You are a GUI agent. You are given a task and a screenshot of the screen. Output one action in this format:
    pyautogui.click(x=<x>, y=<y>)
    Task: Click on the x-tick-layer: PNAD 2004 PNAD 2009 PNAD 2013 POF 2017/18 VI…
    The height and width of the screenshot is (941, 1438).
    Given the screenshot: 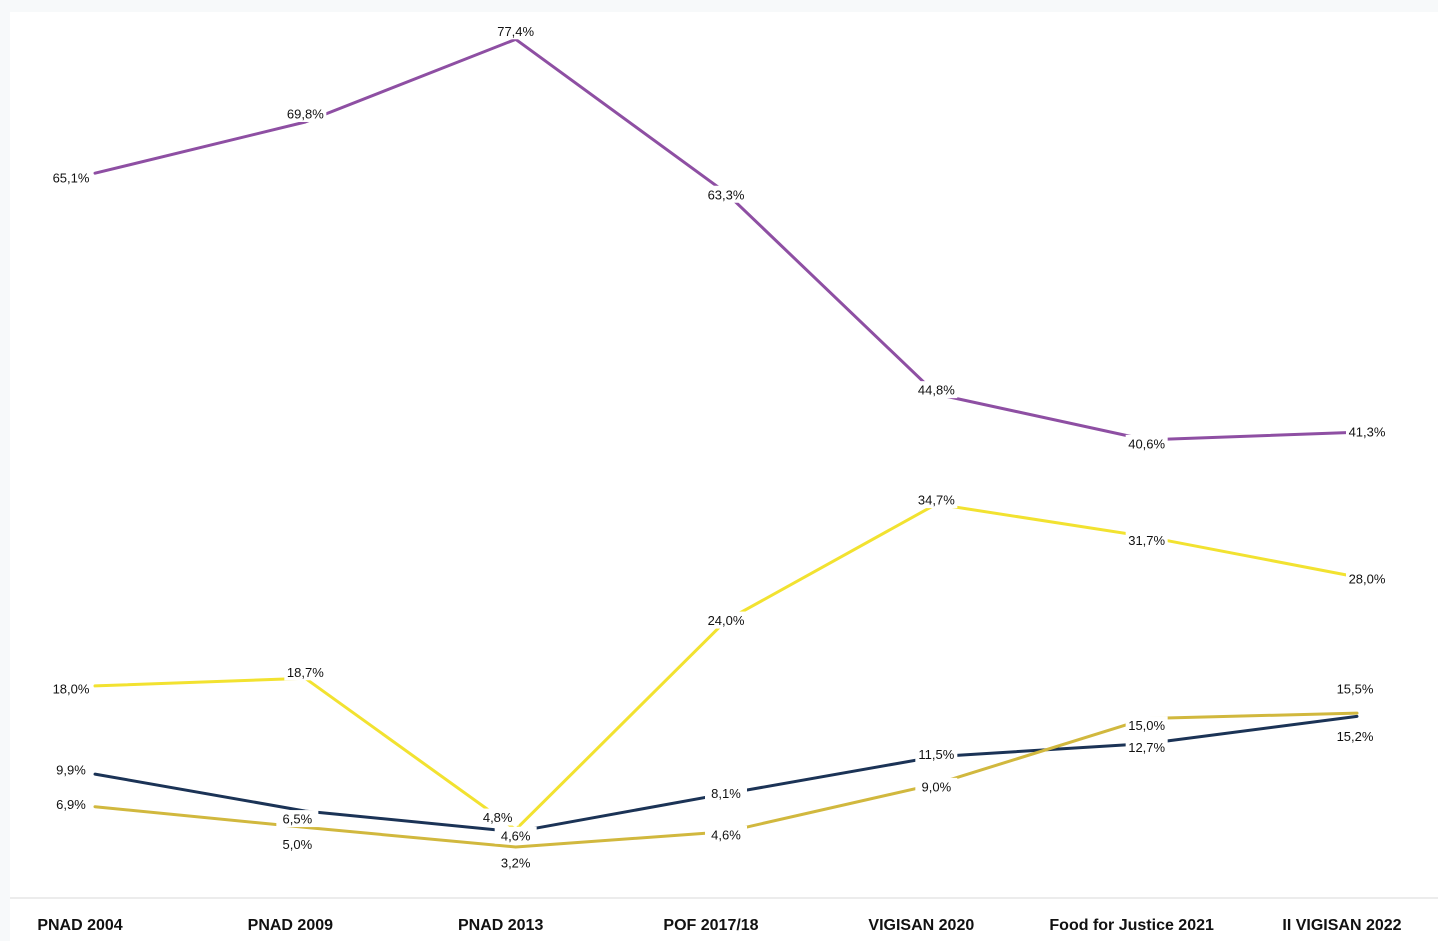 What is the action you would take?
    pyautogui.click(x=719, y=925)
    